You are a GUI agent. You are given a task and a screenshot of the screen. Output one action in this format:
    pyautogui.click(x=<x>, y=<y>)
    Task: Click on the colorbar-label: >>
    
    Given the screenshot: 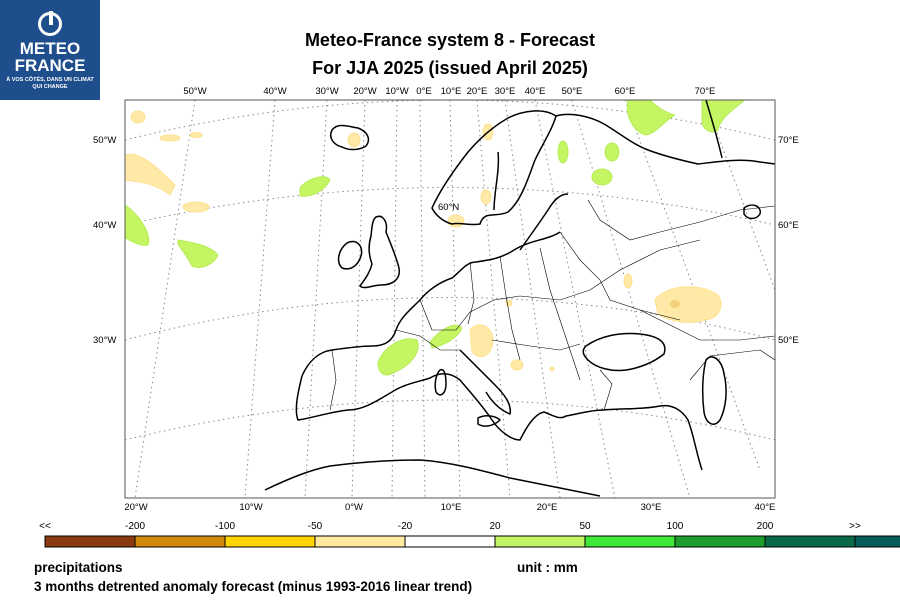 What is the action you would take?
    pyautogui.click(x=855, y=526)
    